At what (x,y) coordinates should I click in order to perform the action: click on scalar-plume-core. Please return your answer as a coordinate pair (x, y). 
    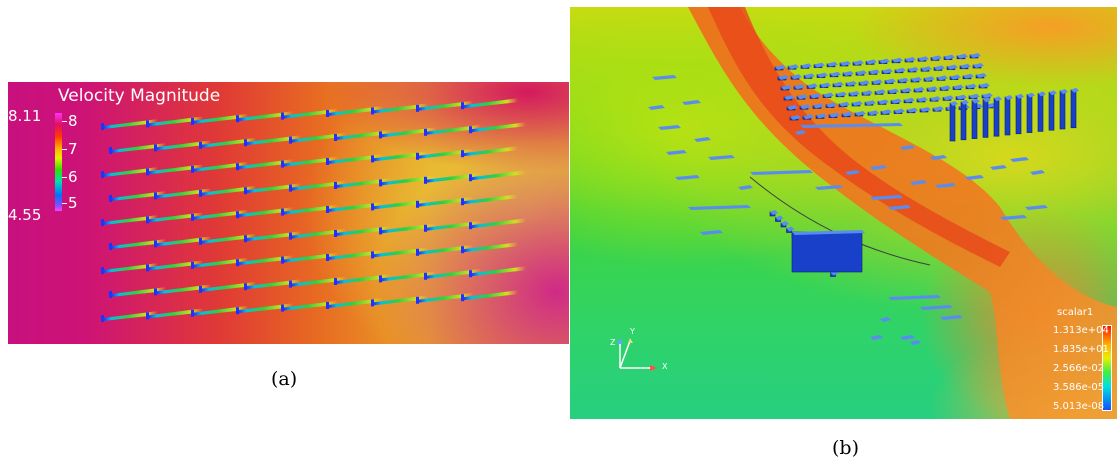
    Looking at the image, I should click on (859, 137).